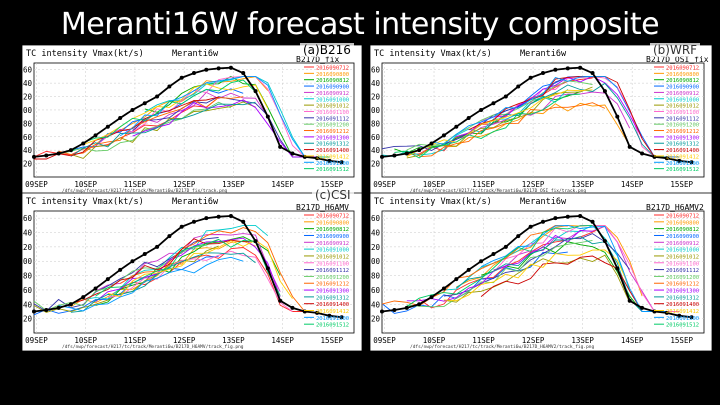 The height and width of the screenshot is (405, 720). I want to click on legend-label: 2016090900, so click(332, 237).